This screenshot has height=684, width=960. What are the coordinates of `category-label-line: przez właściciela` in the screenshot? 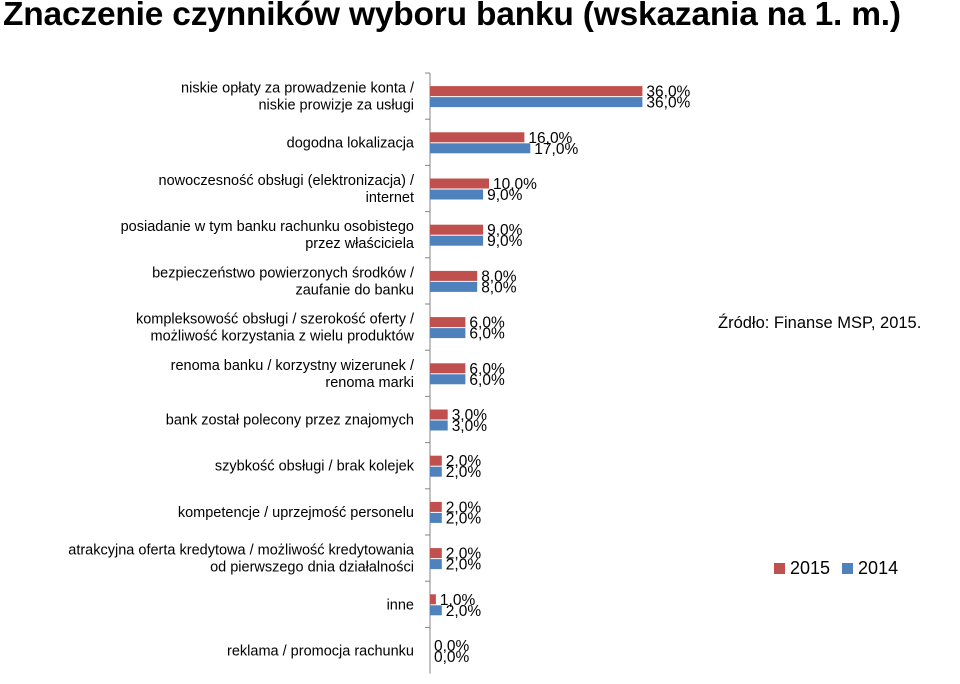 It's located at (360, 244).